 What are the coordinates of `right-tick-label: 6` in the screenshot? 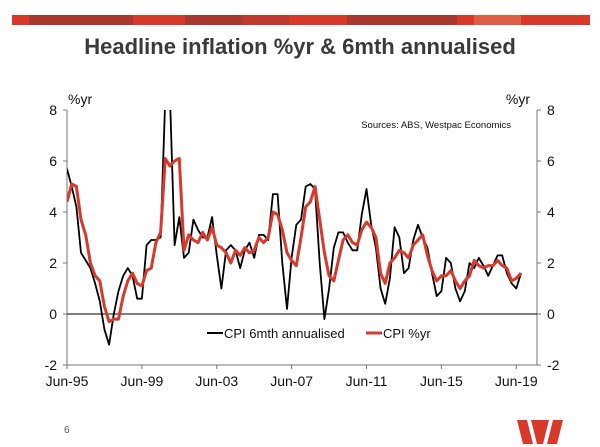 It's located at (551, 161).